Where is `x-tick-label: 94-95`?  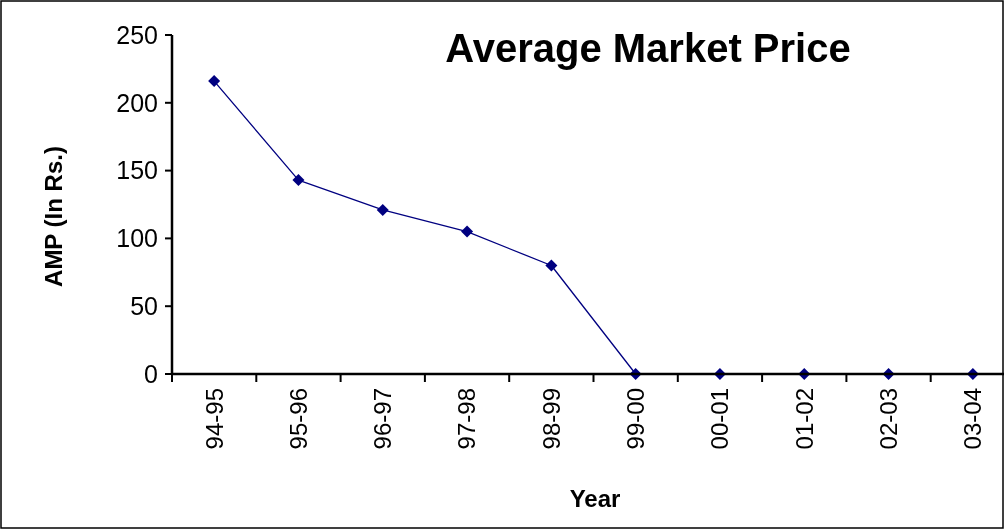 x-tick-label: 94-95 is located at coordinates (214, 419).